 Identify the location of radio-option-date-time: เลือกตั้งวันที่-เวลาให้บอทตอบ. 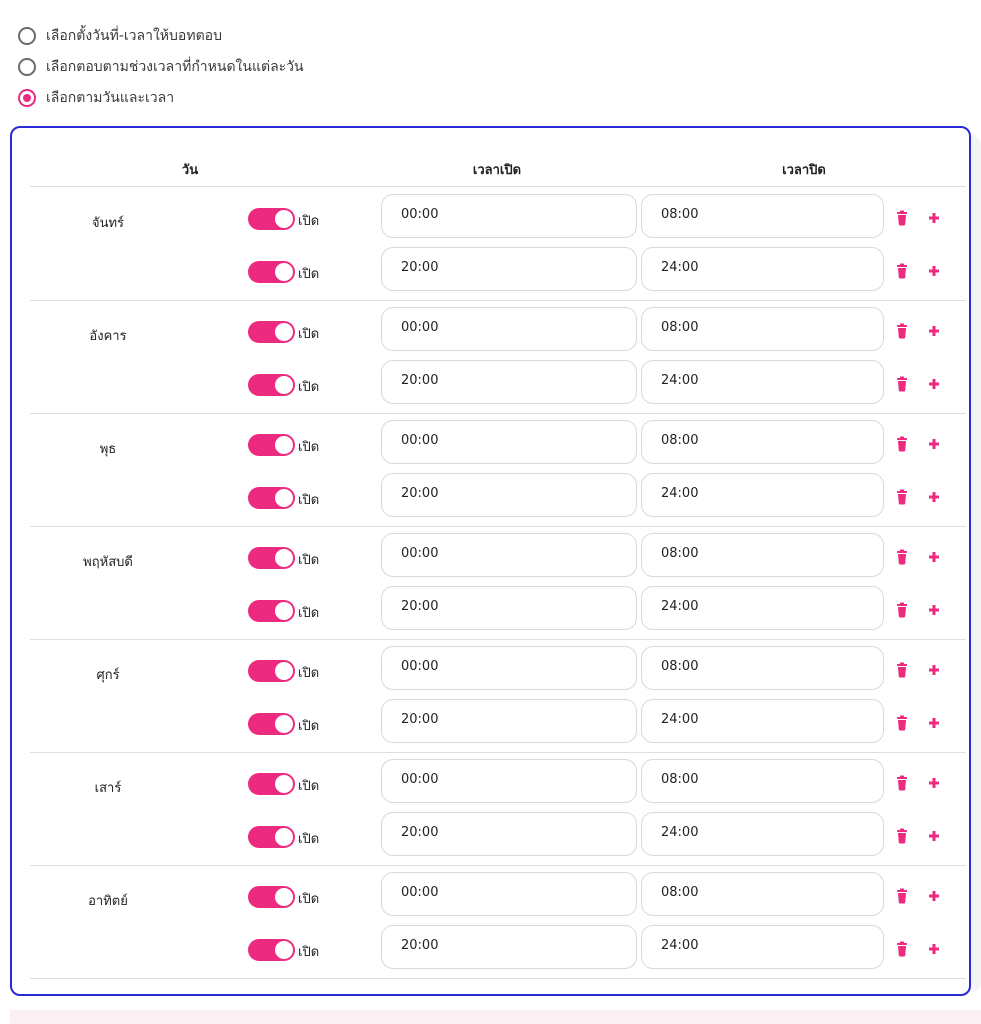
(161, 35).